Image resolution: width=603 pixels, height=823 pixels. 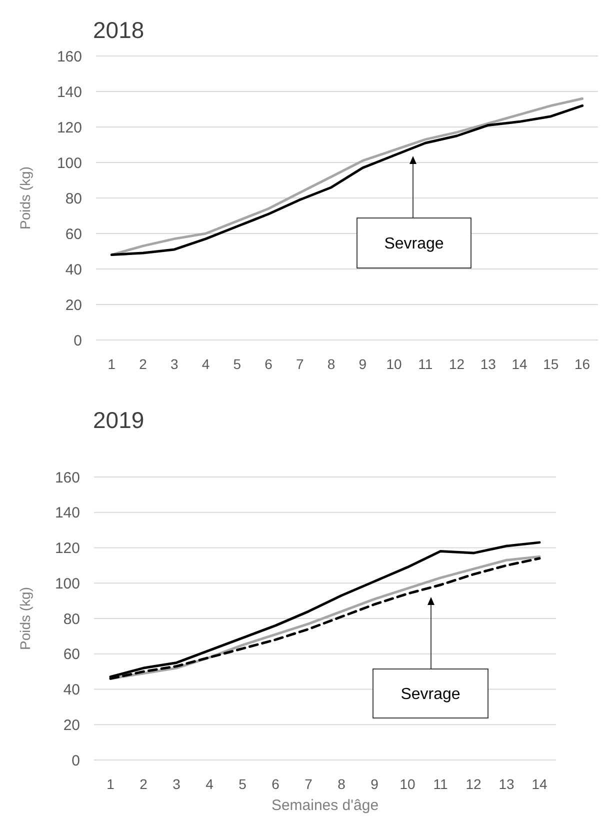 I want to click on chart-title: 2019, so click(x=118, y=420).